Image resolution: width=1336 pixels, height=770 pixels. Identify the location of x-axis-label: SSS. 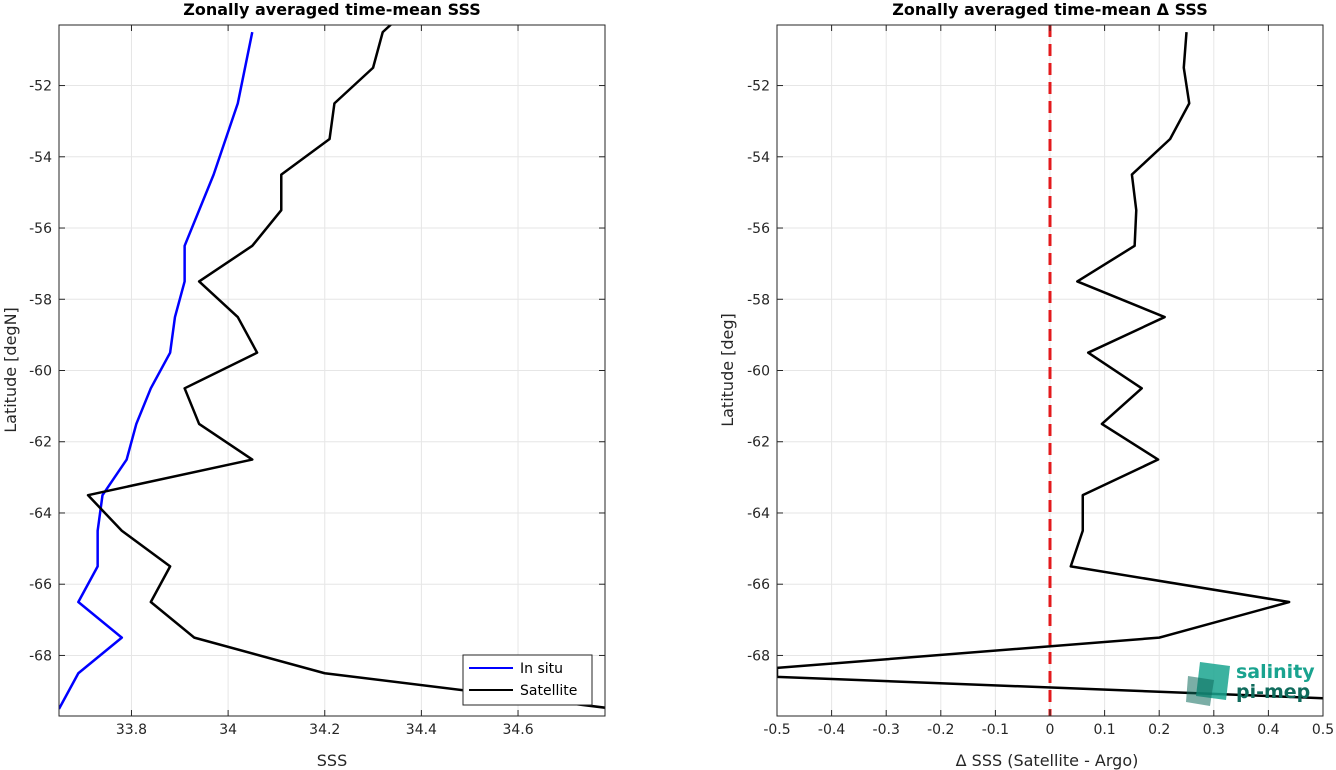
(332, 760).